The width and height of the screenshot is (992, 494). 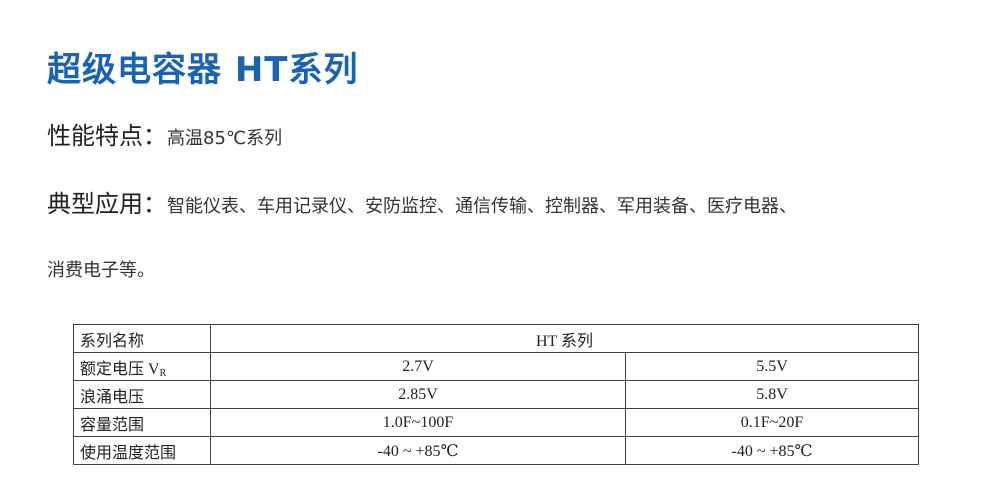 What do you see at coordinates (142, 366) in the screenshot?
I see `row-label: 额定电压 VR` at bounding box center [142, 366].